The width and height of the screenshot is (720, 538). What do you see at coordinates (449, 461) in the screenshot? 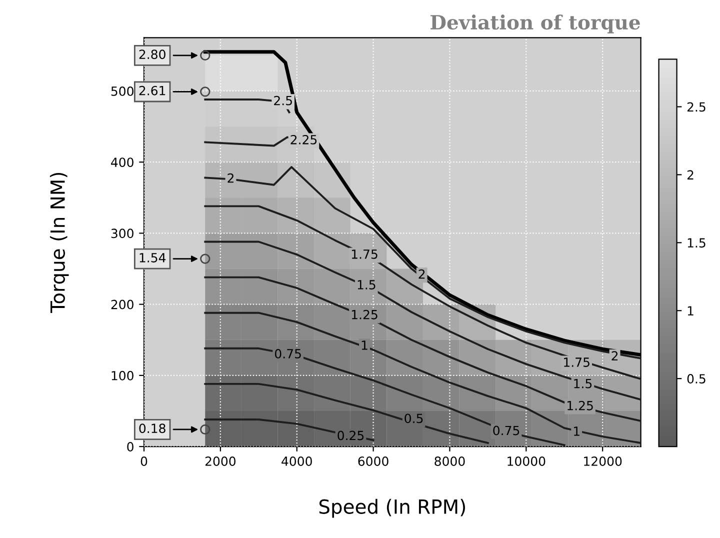
I see `x-tick-label: 8000` at bounding box center [449, 461].